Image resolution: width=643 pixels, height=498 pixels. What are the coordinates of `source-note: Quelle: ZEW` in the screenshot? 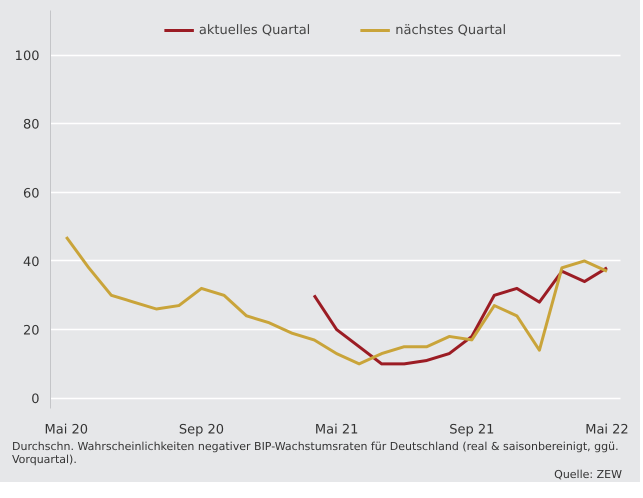 It's located at (588, 474).